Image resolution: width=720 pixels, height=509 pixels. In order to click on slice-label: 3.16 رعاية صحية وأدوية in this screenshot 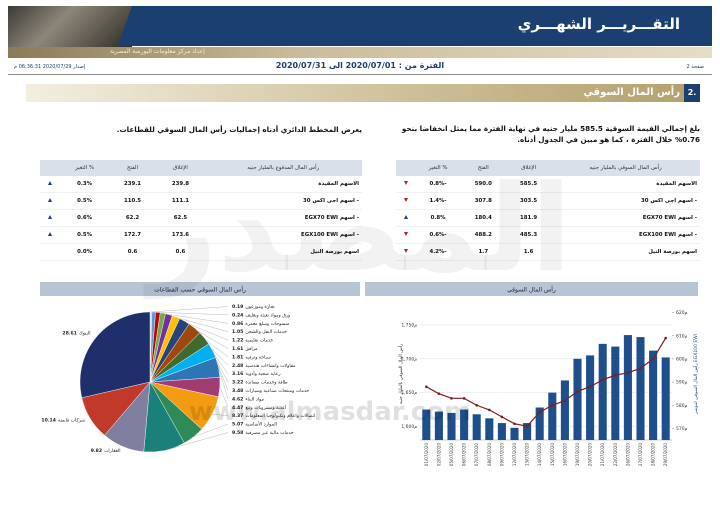, I will do `click(256, 373)`.